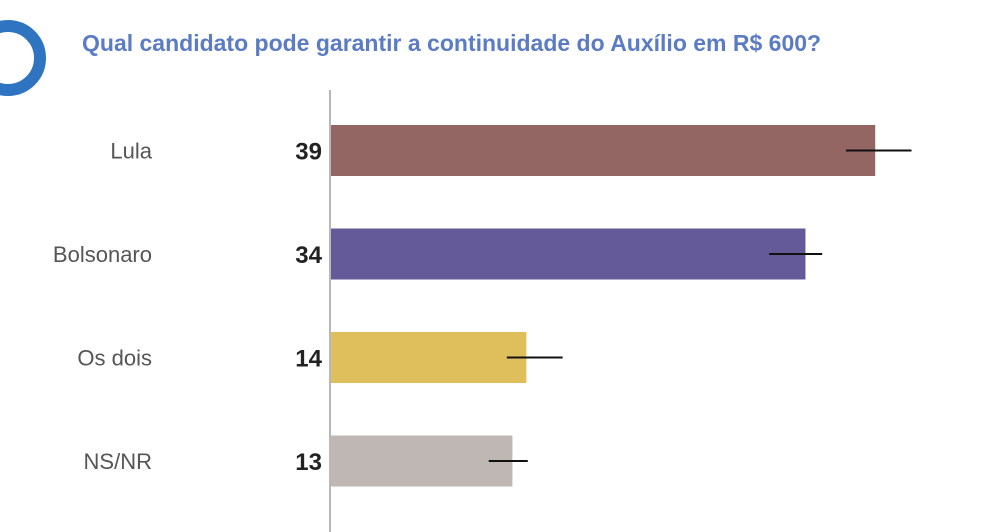 Image resolution: width=984 pixels, height=532 pixels. Describe the element at coordinates (131, 151) in the screenshot. I see `category-label: Lula` at that location.